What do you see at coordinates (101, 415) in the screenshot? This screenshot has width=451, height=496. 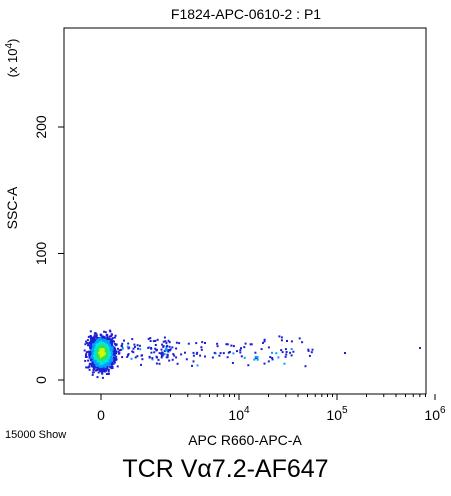 I see `x-tick-label: 0` at bounding box center [101, 415].